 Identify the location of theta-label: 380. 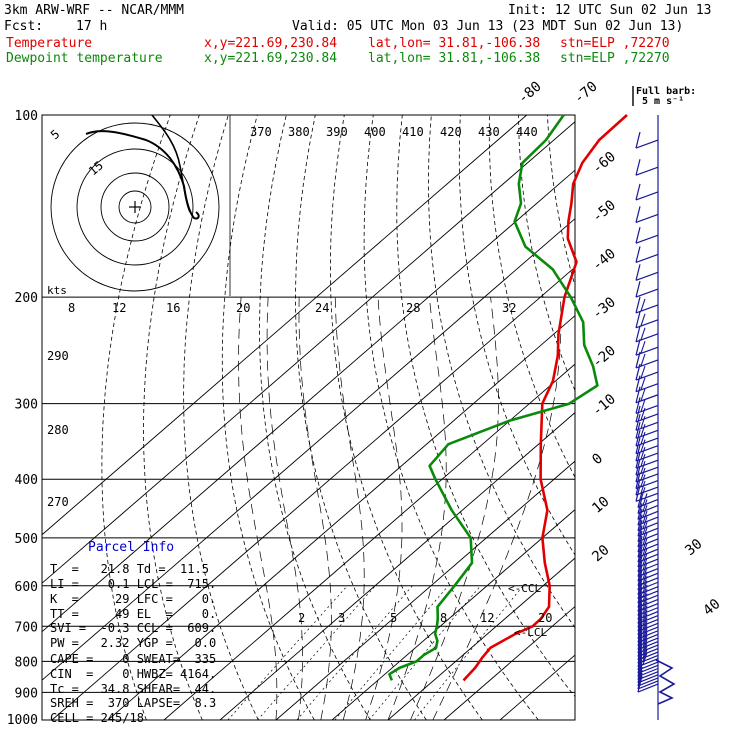
(299, 132).